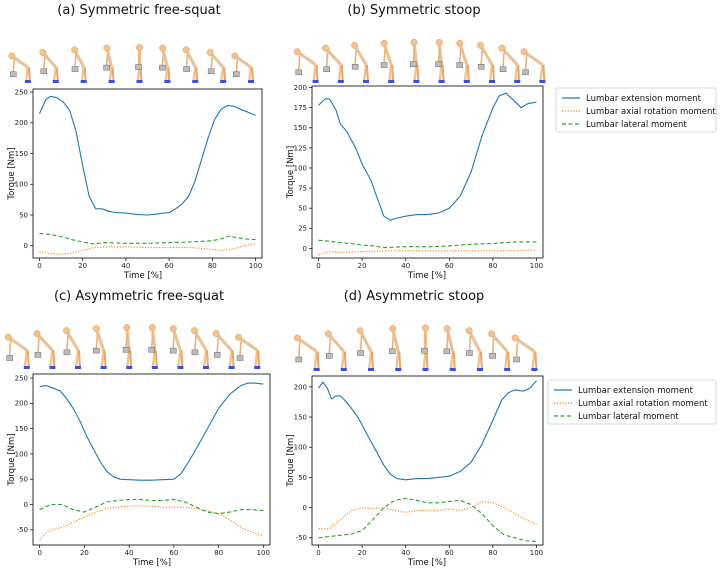  What do you see at coordinates (643, 404) in the screenshot?
I see `legend-entry: Lumbar axial rotation moment` at bounding box center [643, 404].